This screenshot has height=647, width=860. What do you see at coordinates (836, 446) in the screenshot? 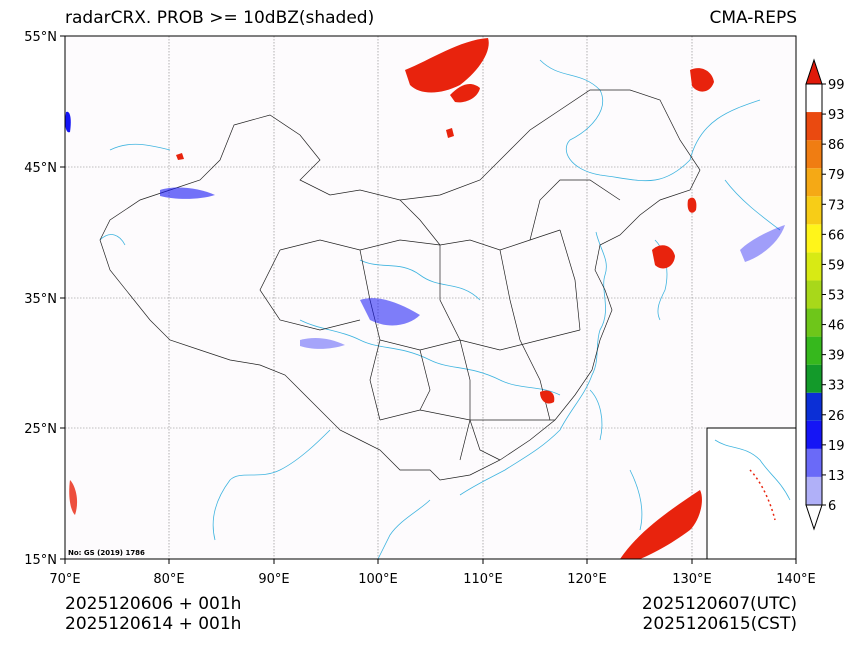
I see `colorbar-label: 19` at bounding box center [836, 446].